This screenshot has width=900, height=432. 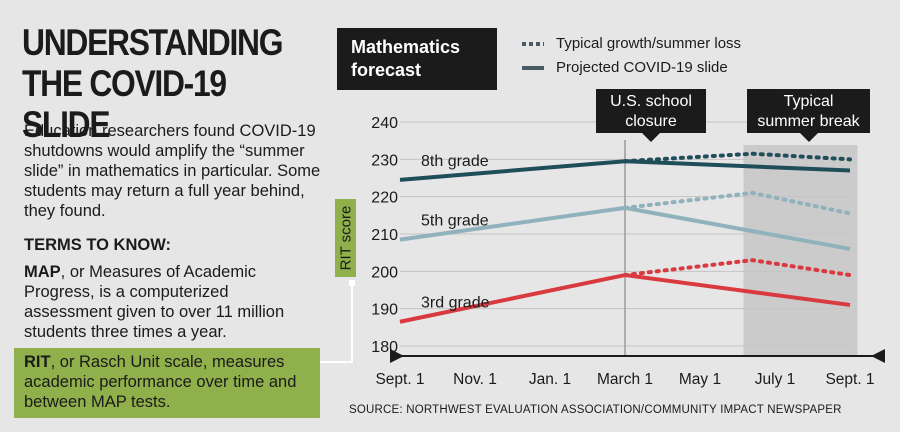 What do you see at coordinates (124, 104) in the screenshot?
I see `headline-line-2: THE COVID-19 SLIDE` at bounding box center [124, 104].